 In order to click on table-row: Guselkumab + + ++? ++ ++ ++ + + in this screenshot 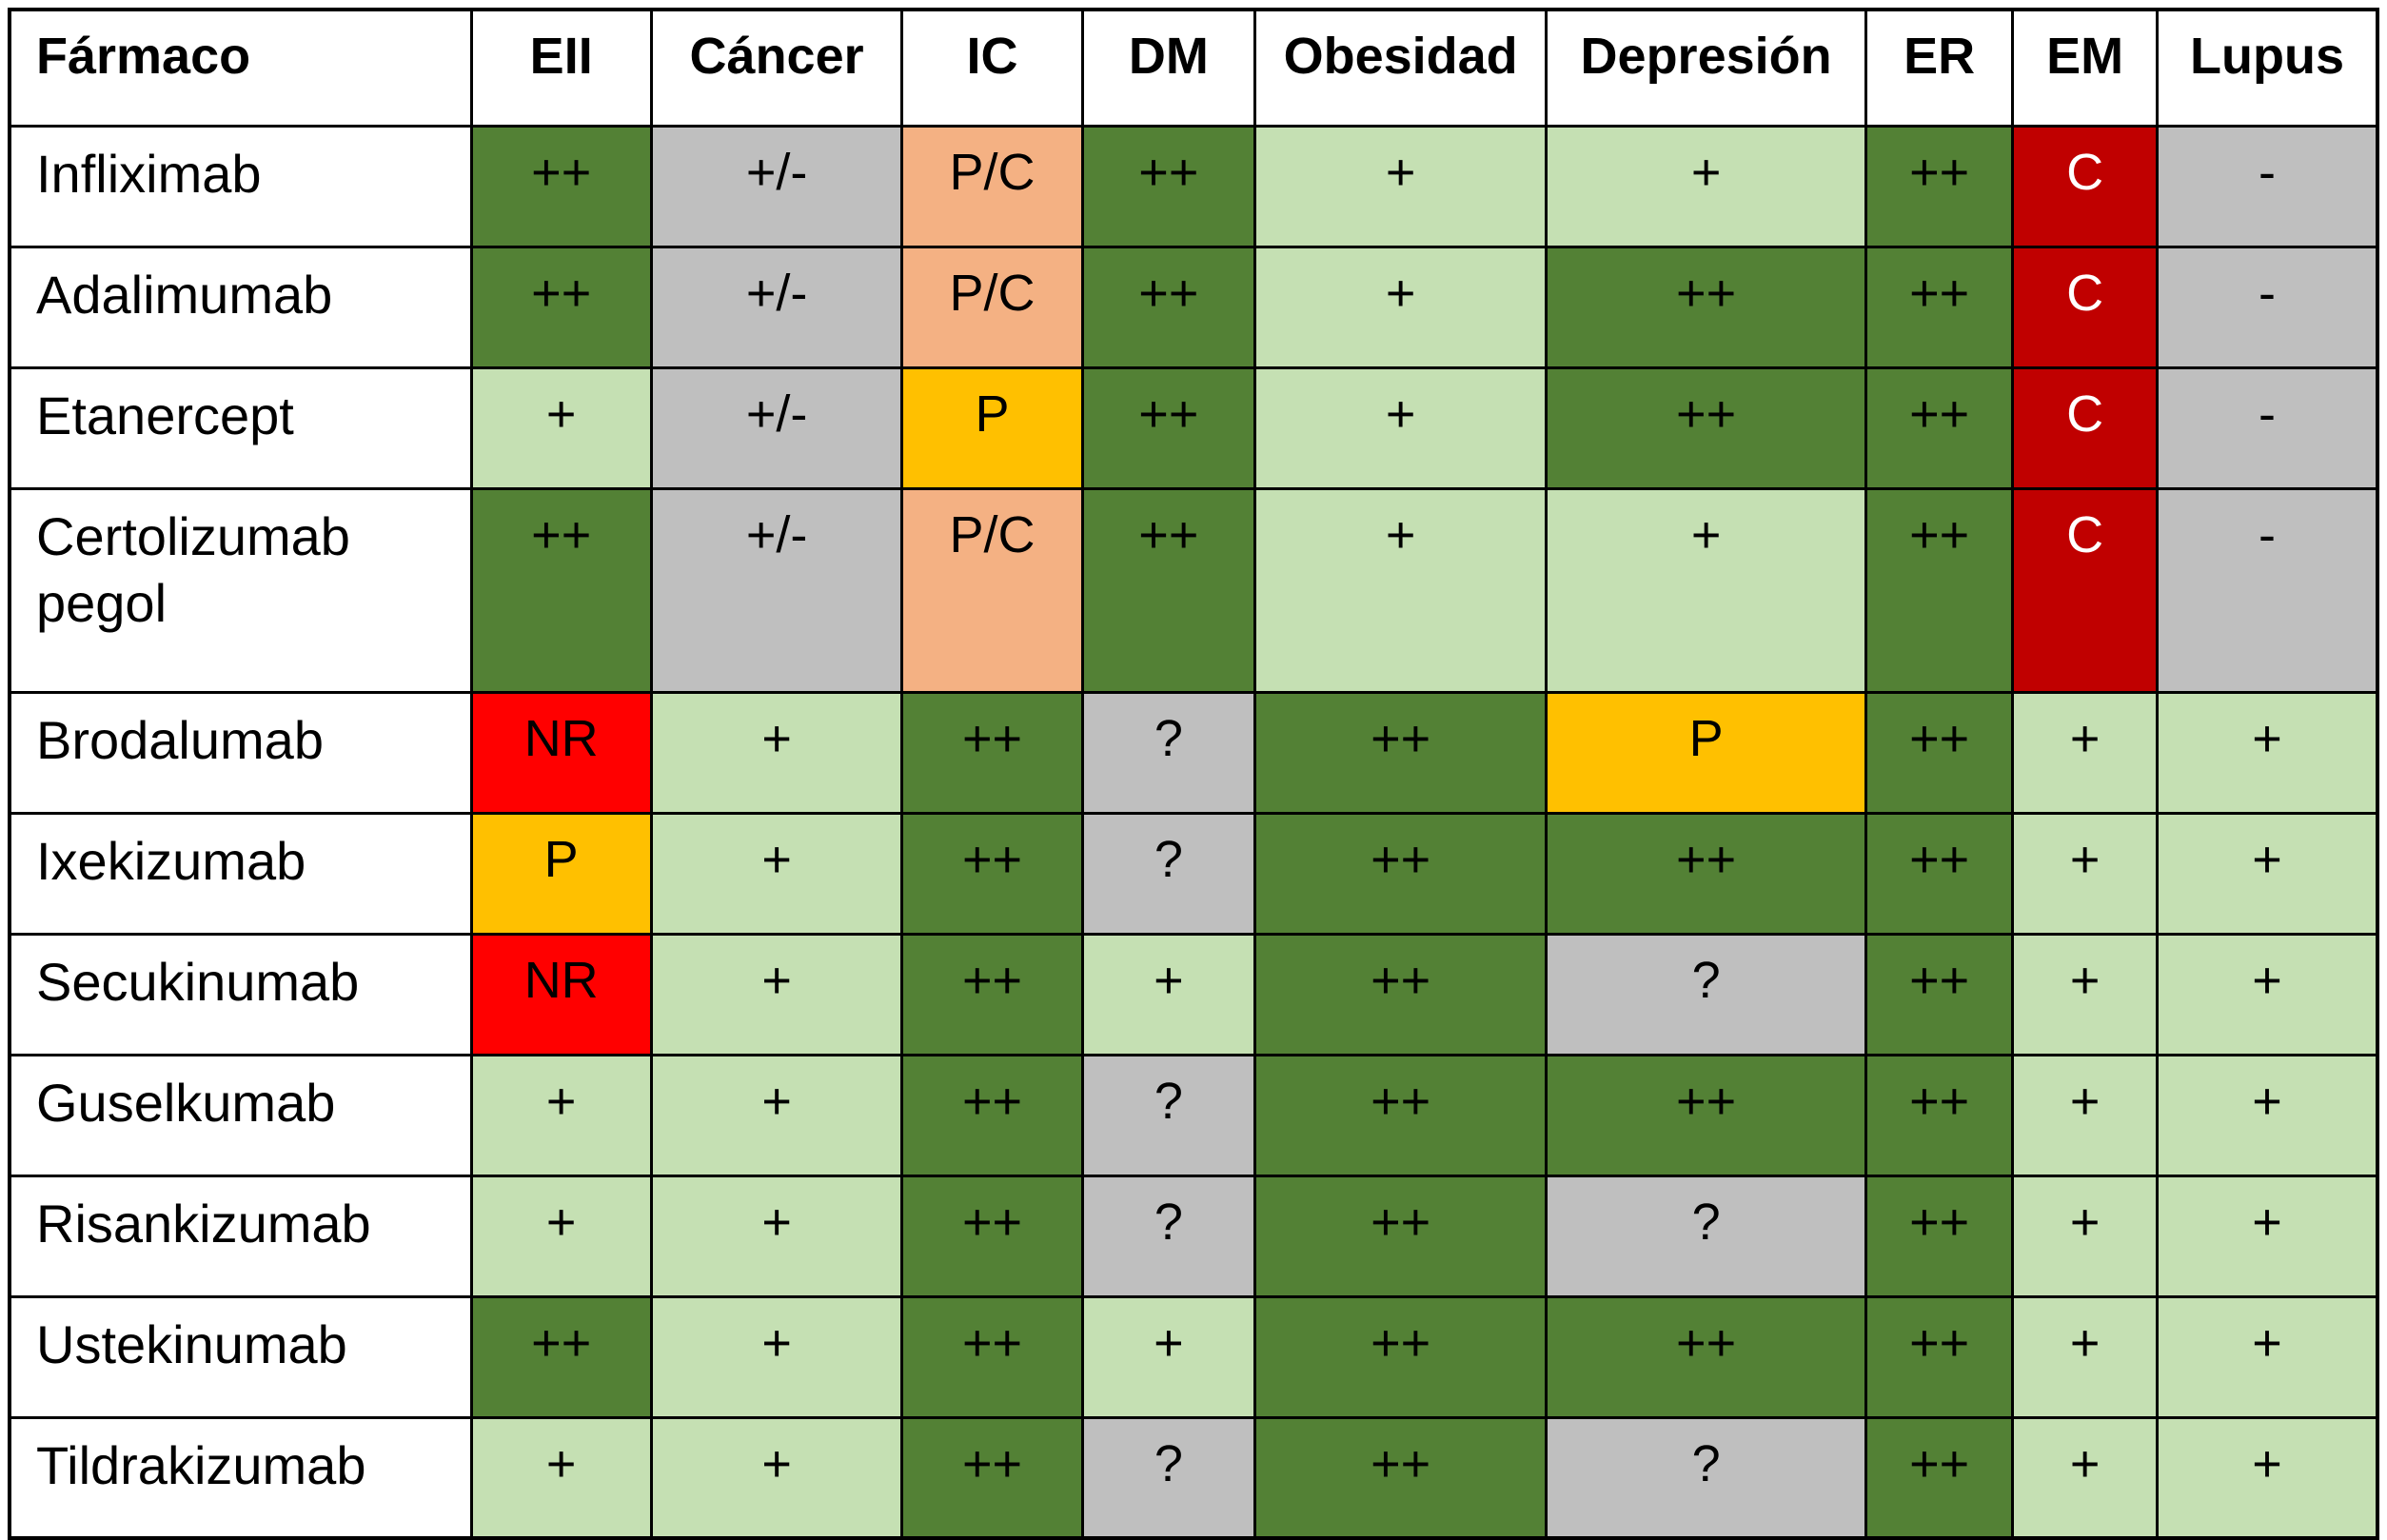, I will do `click(1193, 1115)`.